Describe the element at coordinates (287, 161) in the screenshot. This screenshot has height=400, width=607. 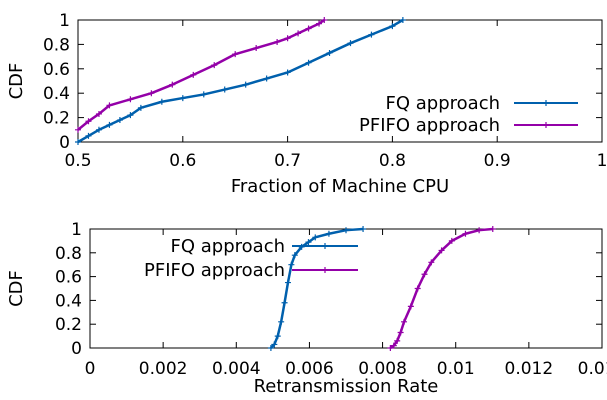
I see `x-tick-label: 0.7` at that location.